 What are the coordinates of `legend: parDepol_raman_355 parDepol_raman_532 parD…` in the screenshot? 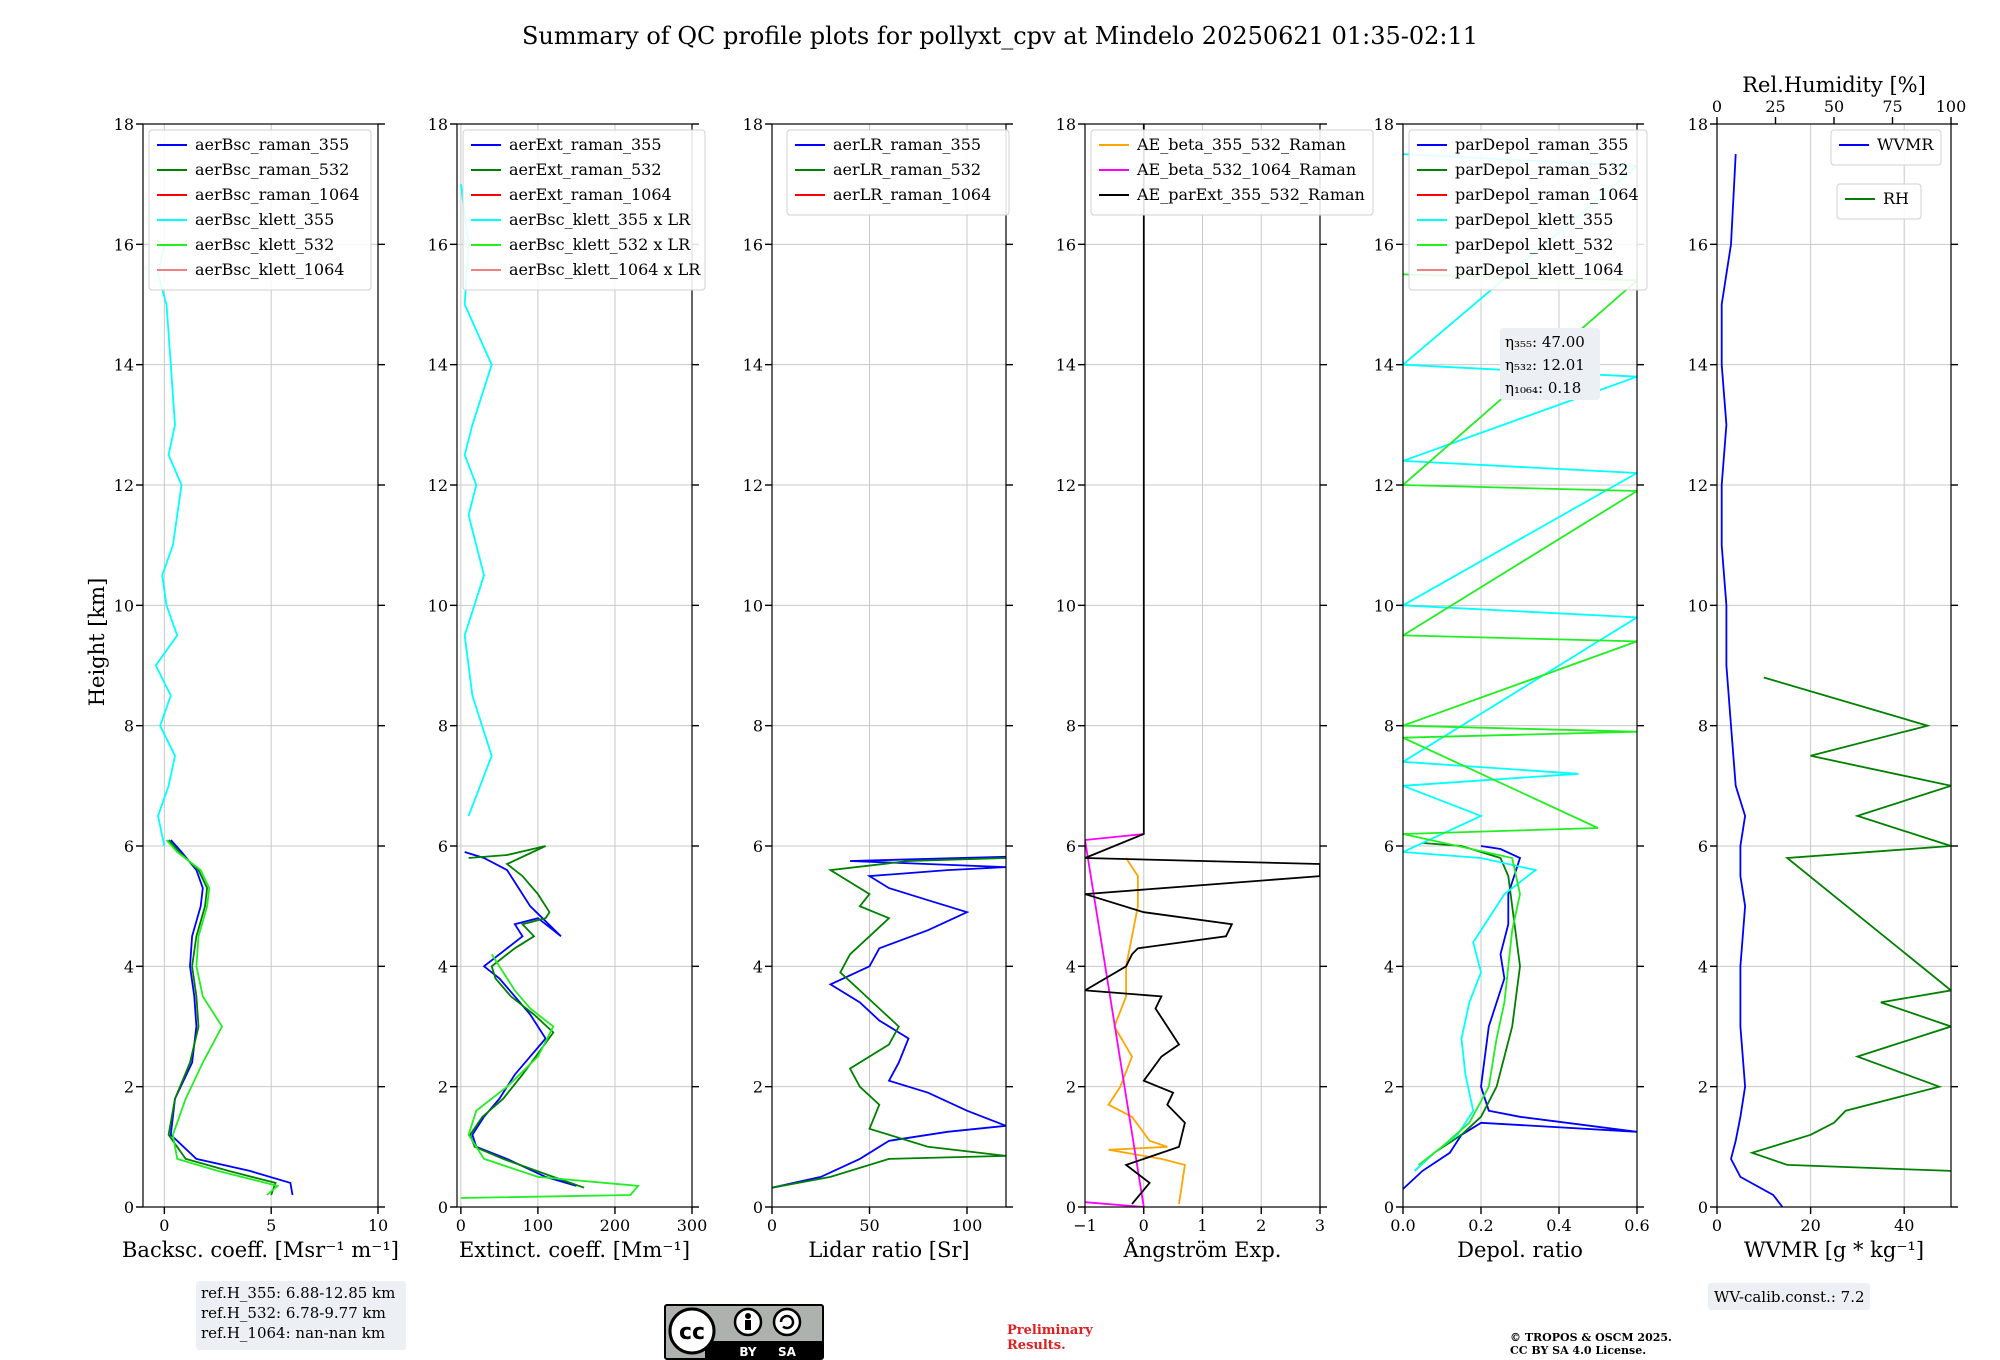 It's located at (1528, 210).